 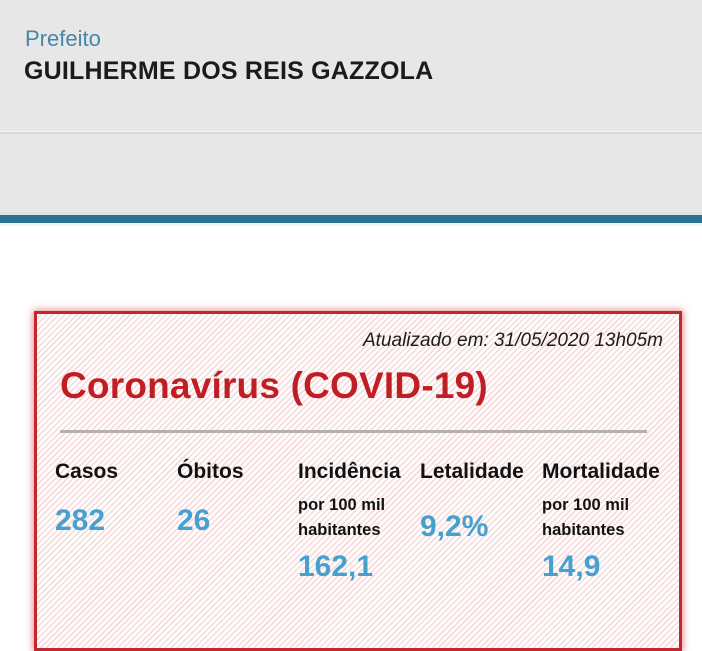 What do you see at coordinates (351, 173) in the screenshot?
I see `header-gray-band` at bounding box center [351, 173].